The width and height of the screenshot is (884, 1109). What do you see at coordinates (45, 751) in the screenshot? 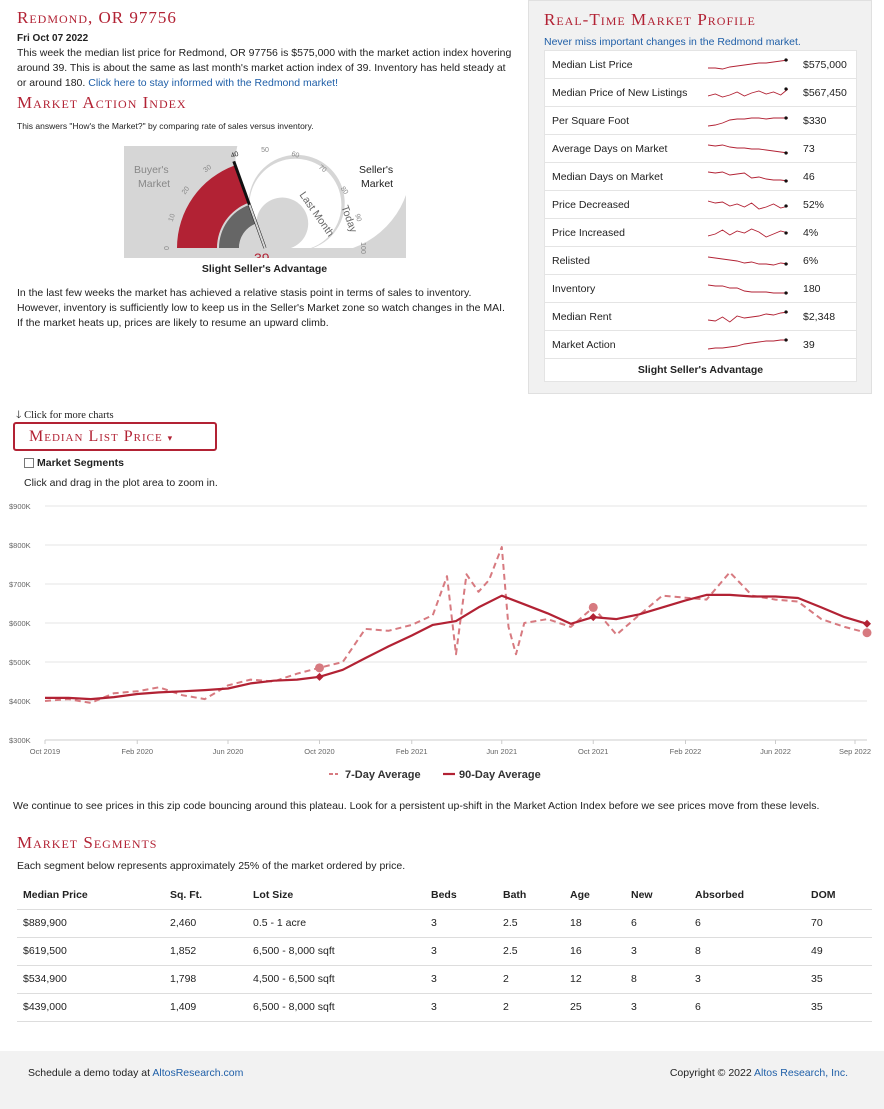
I see `x-tick-label: Oct 2019` at bounding box center [45, 751].